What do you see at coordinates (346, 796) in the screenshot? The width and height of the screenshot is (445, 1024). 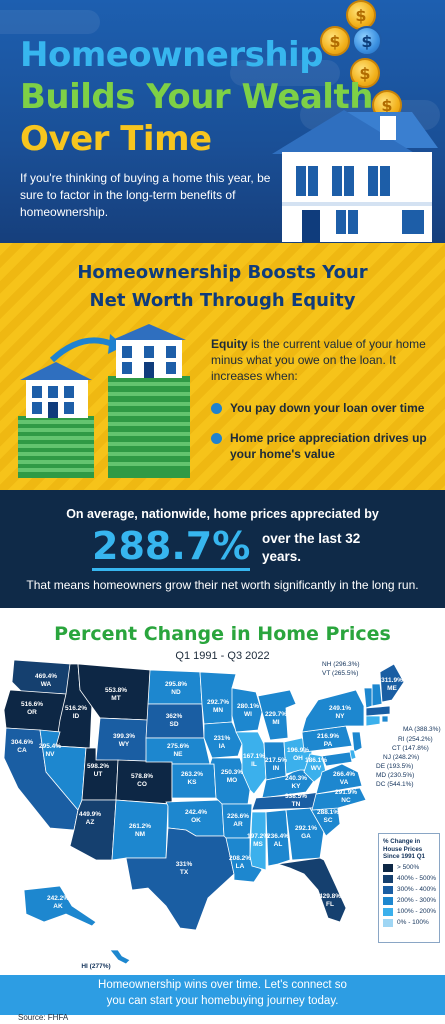 I see `state-label-nc: 291.9% NC` at bounding box center [346, 796].